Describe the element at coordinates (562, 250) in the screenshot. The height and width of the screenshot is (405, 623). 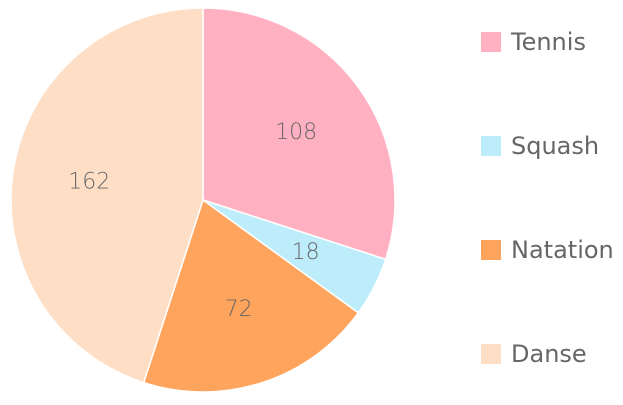
I see `legend-label-natation: Natation` at that location.